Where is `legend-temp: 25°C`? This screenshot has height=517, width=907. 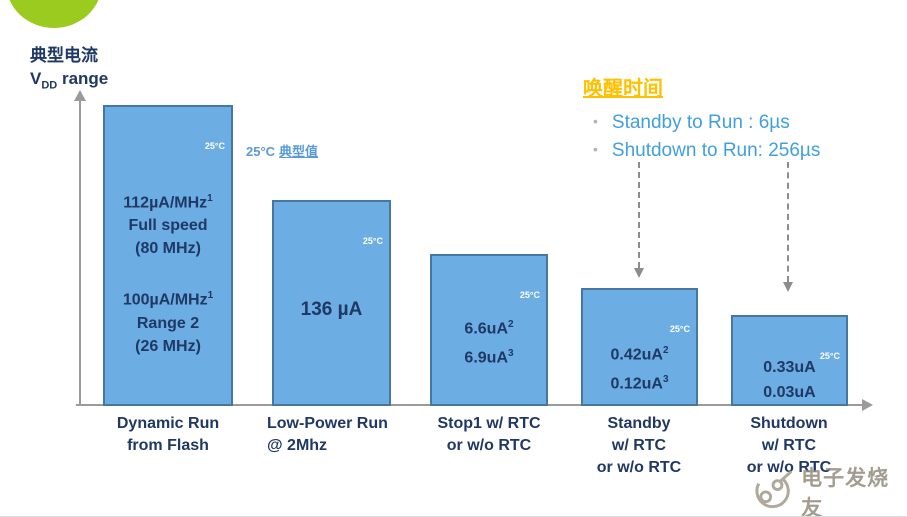
legend-temp: 25°C is located at coordinates (261, 151).